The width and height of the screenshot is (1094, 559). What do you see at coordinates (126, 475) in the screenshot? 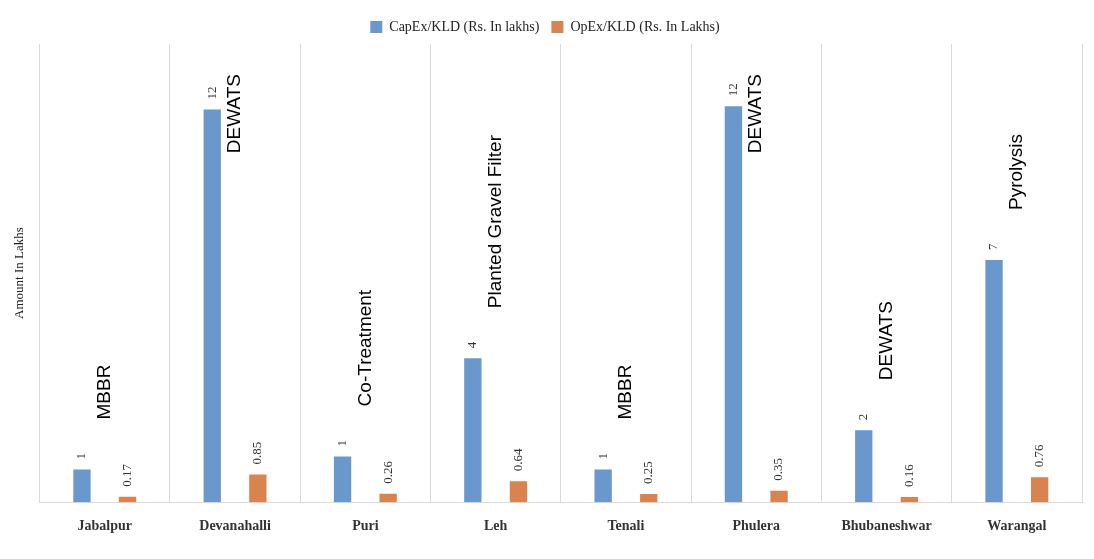
I see `data-label: 0.17` at bounding box center [126, 475].